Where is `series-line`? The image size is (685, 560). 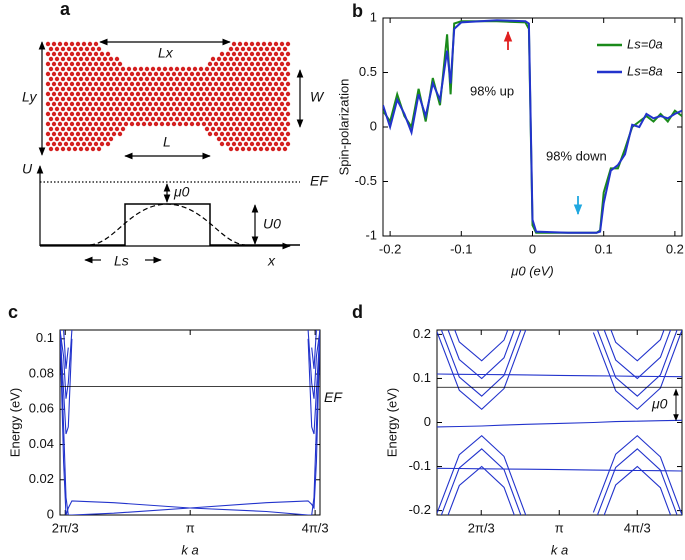 series-line is located at coordinates (559, 363).